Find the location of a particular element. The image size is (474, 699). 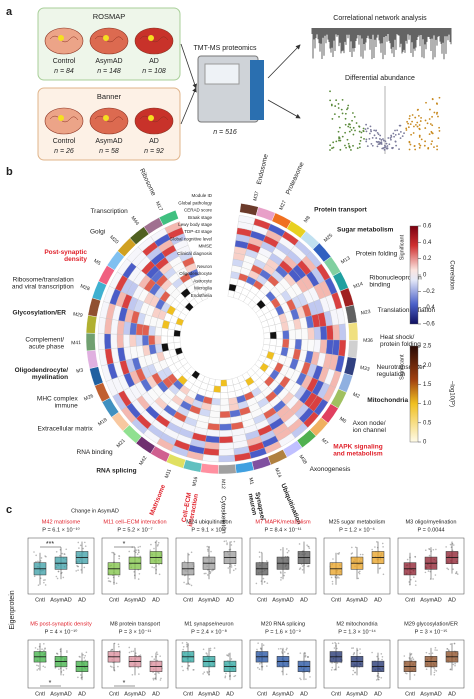

ms-panel is located at coordinates (222, 74).